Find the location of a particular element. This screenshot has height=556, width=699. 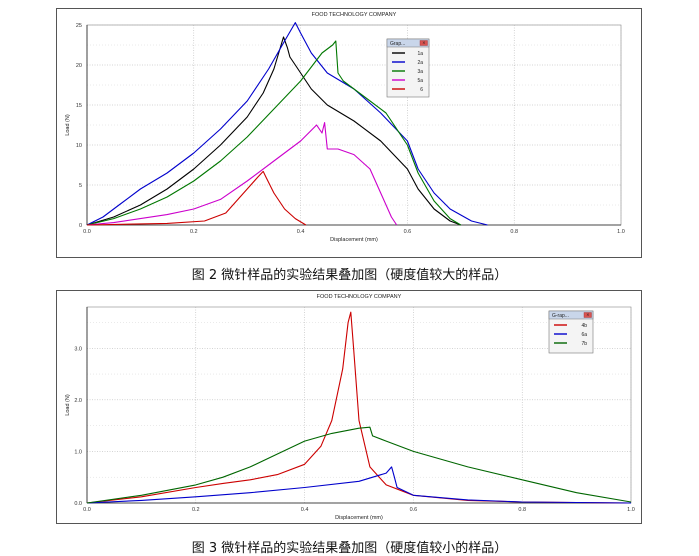

y-tick-label: 10 is located at coordinates (79, 146).